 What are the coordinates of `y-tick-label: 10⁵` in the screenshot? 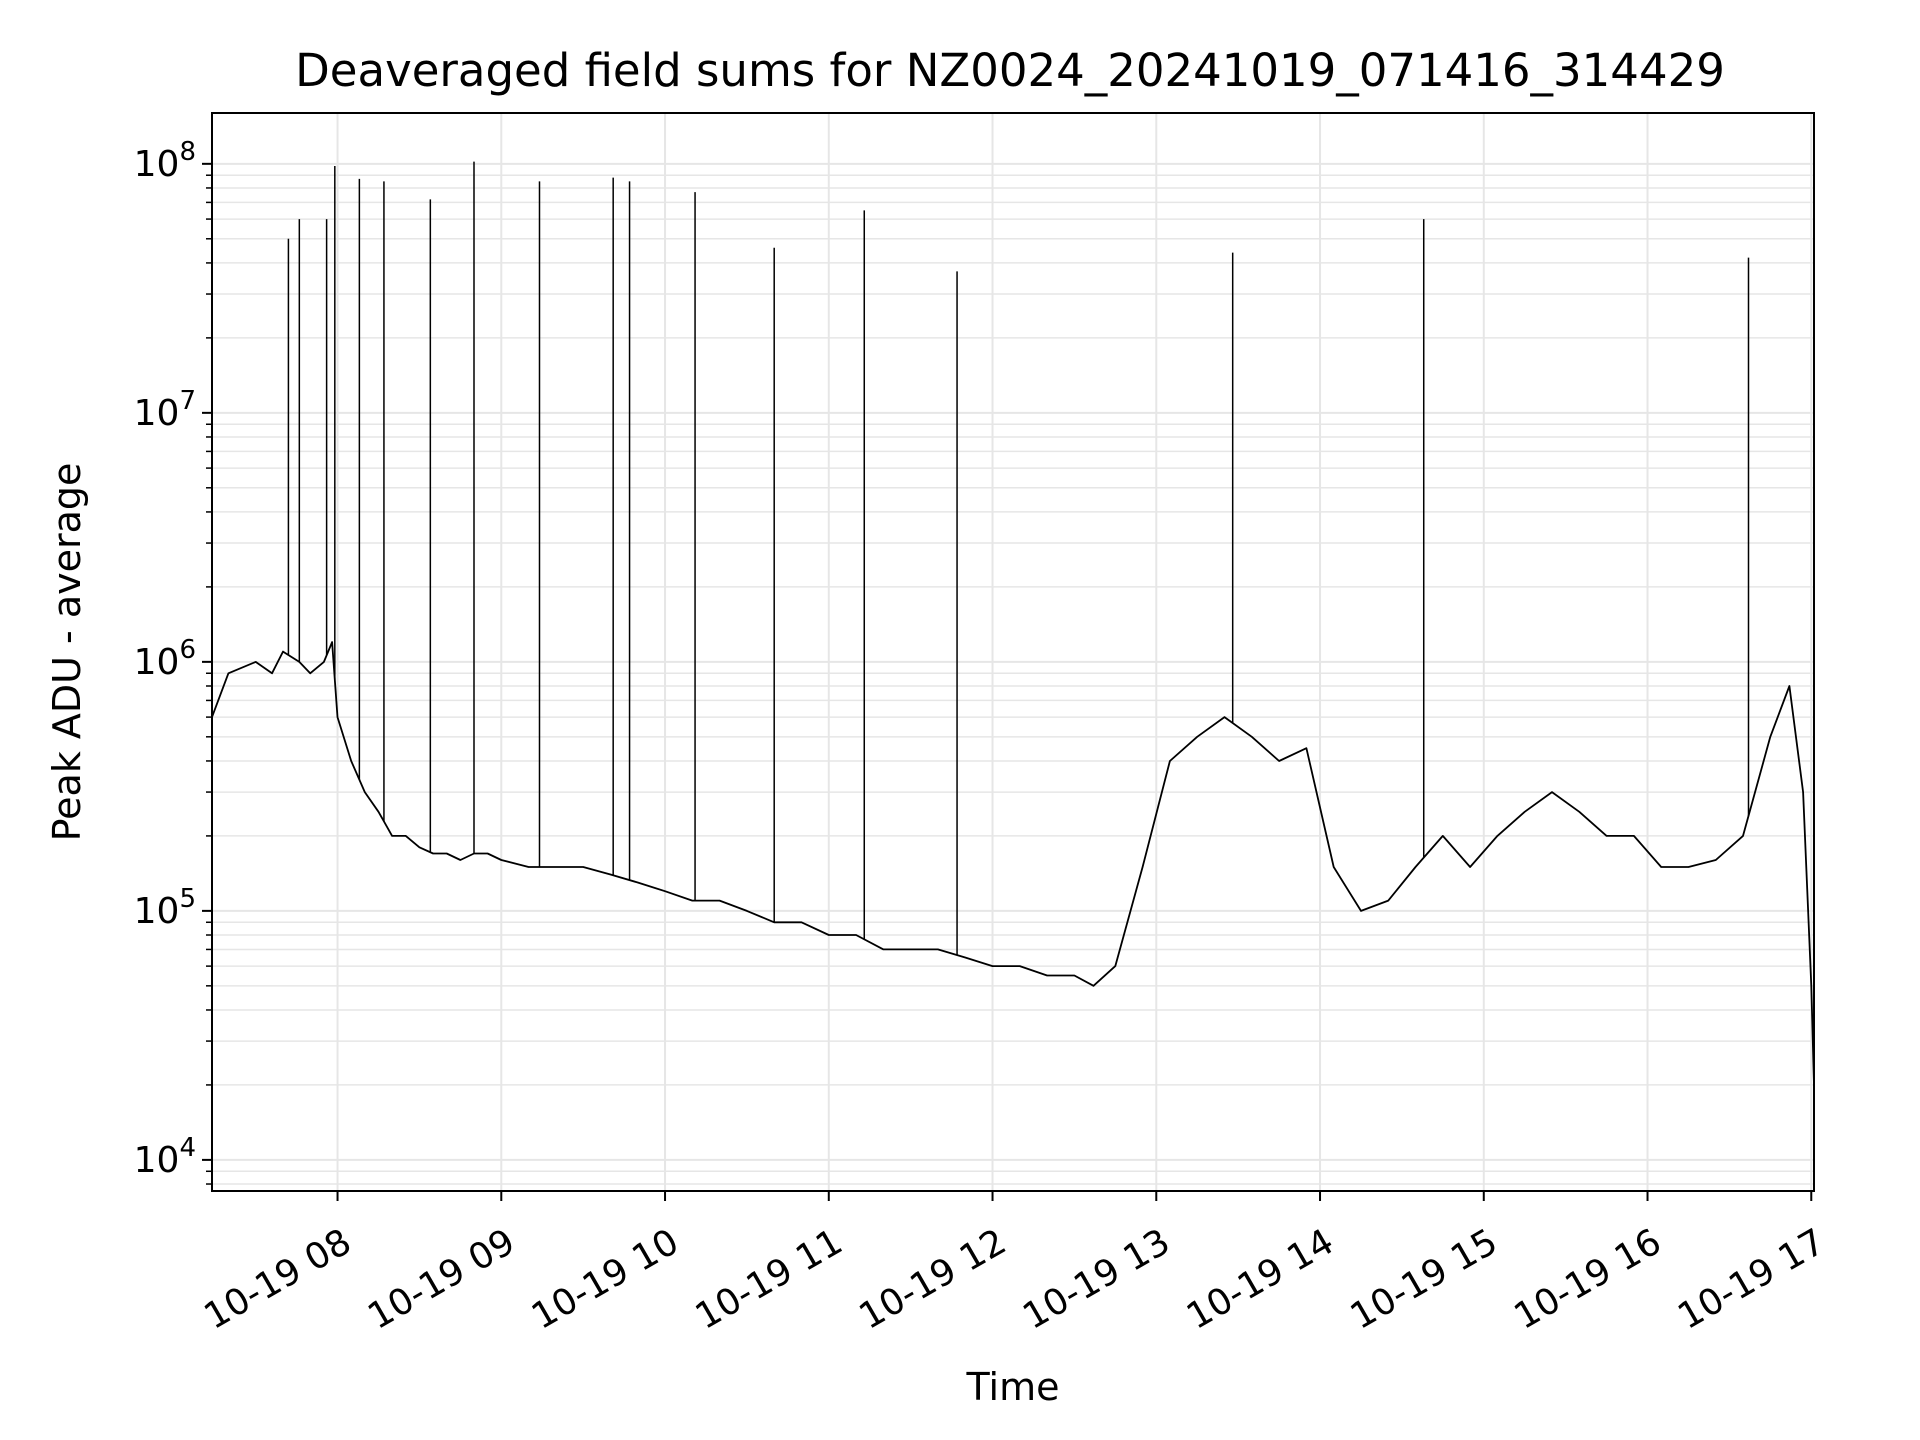 It's located at (165, 908).